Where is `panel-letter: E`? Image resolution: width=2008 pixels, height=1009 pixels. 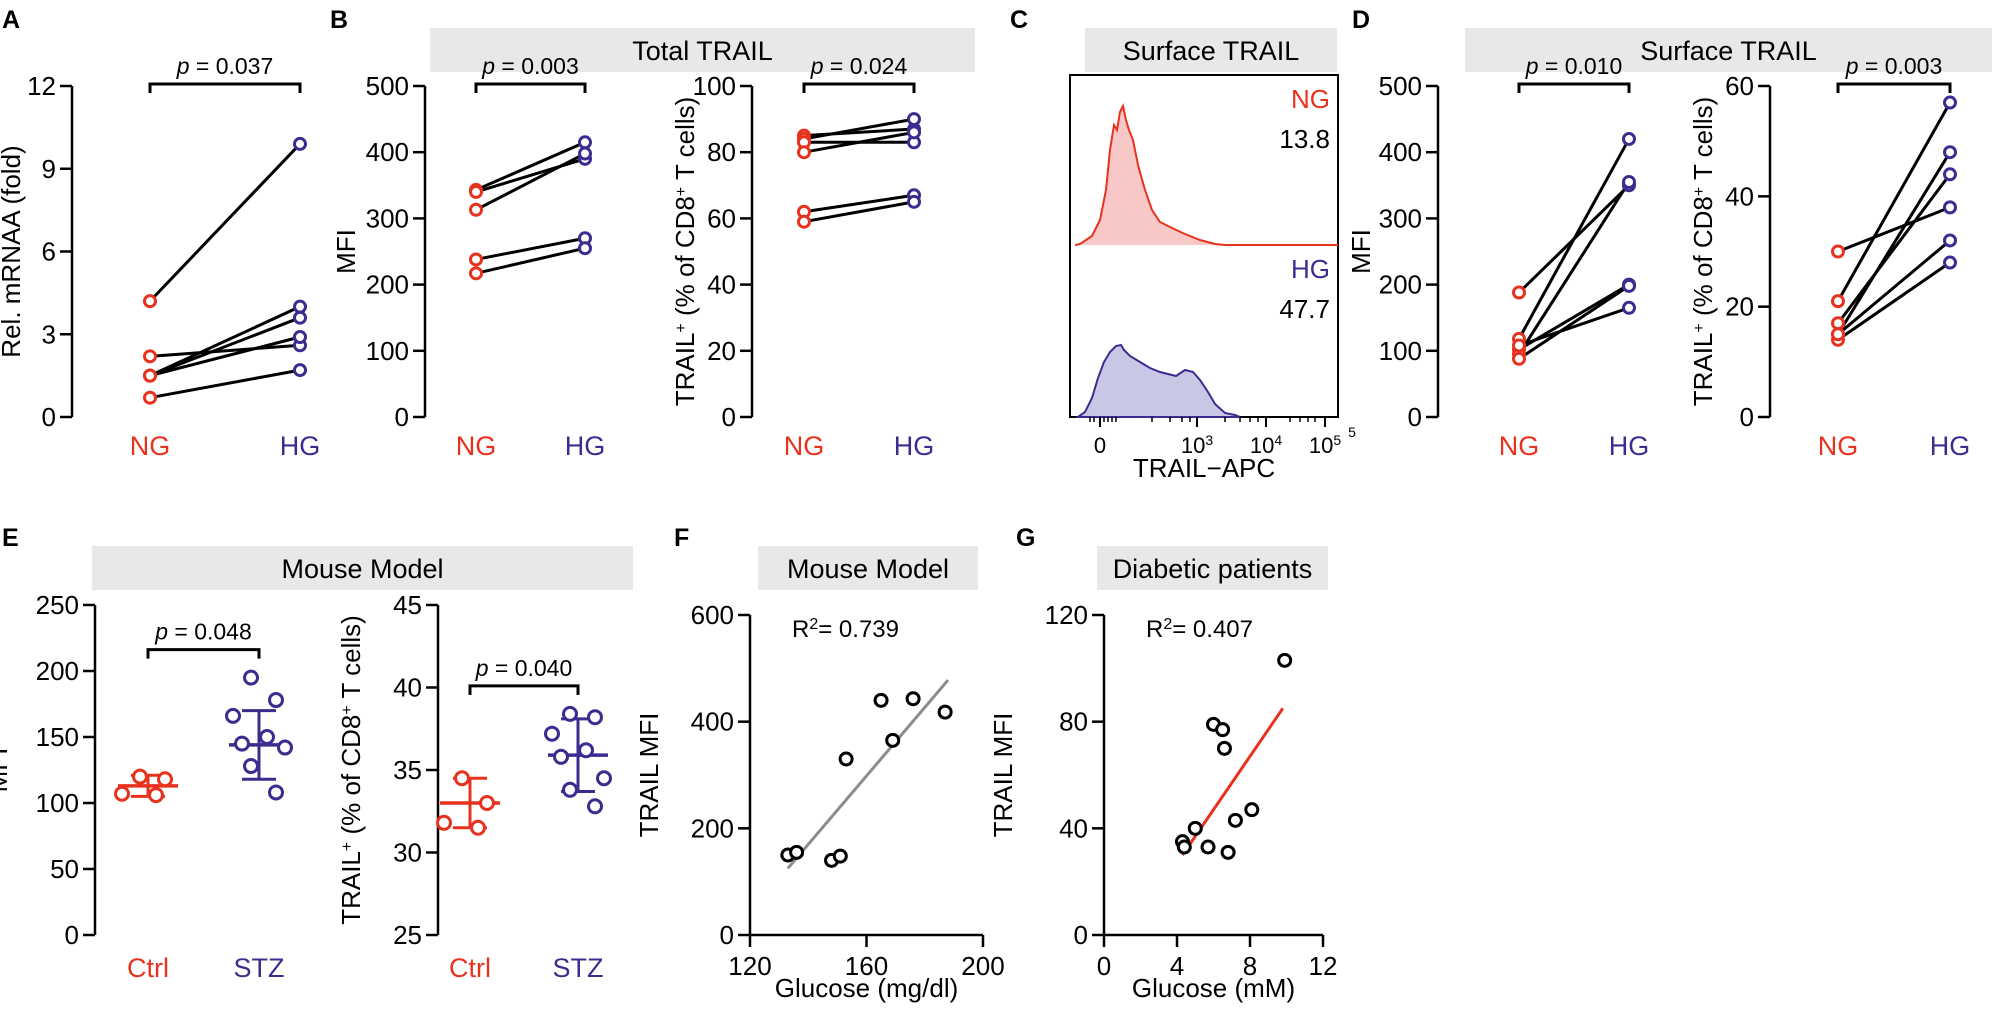 panel-letter: E is located at coordinates (10, 538).